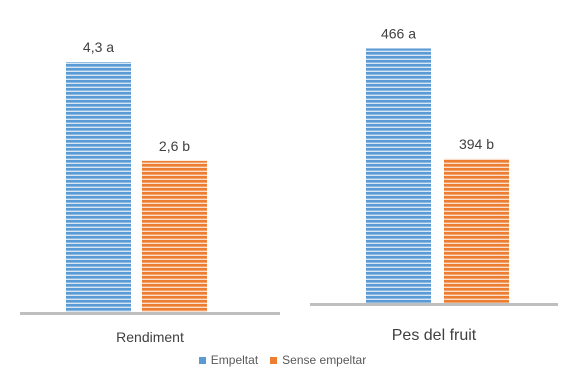  What do you see at coordinates (274, 360) in the screenshot?
I see `legend-swatch-sense-empeltar` at bounding box center [274, 360].